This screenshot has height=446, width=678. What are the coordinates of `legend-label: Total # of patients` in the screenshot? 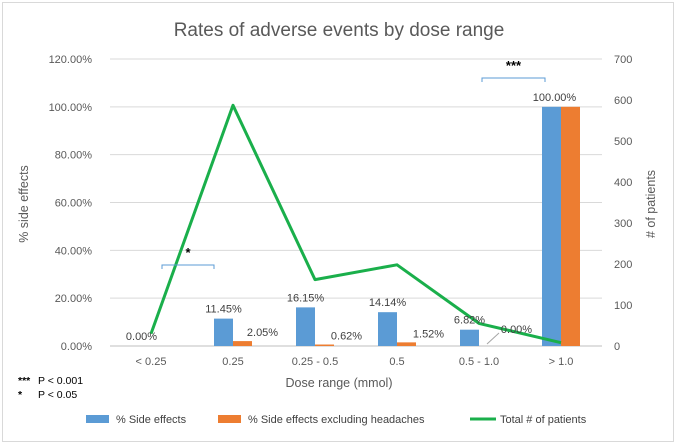 It's located at (543, 420).